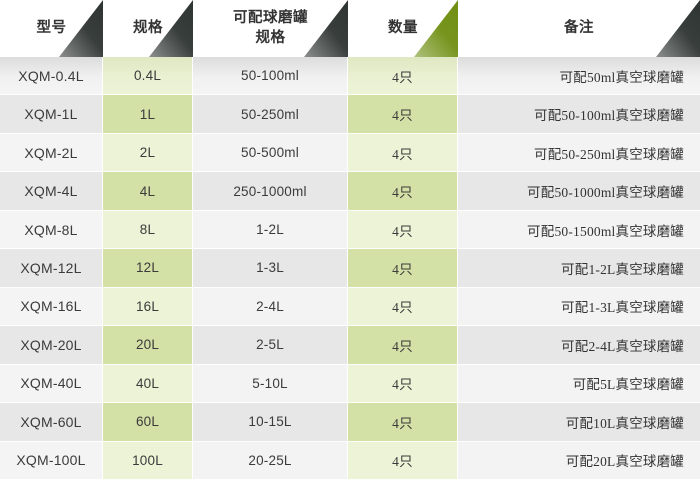 The image size is (700, 480). What do you see at coordinates (51, 422) in the screenshot?
I see `cell-model: XQM-60L` at bounding box center [51, 422].